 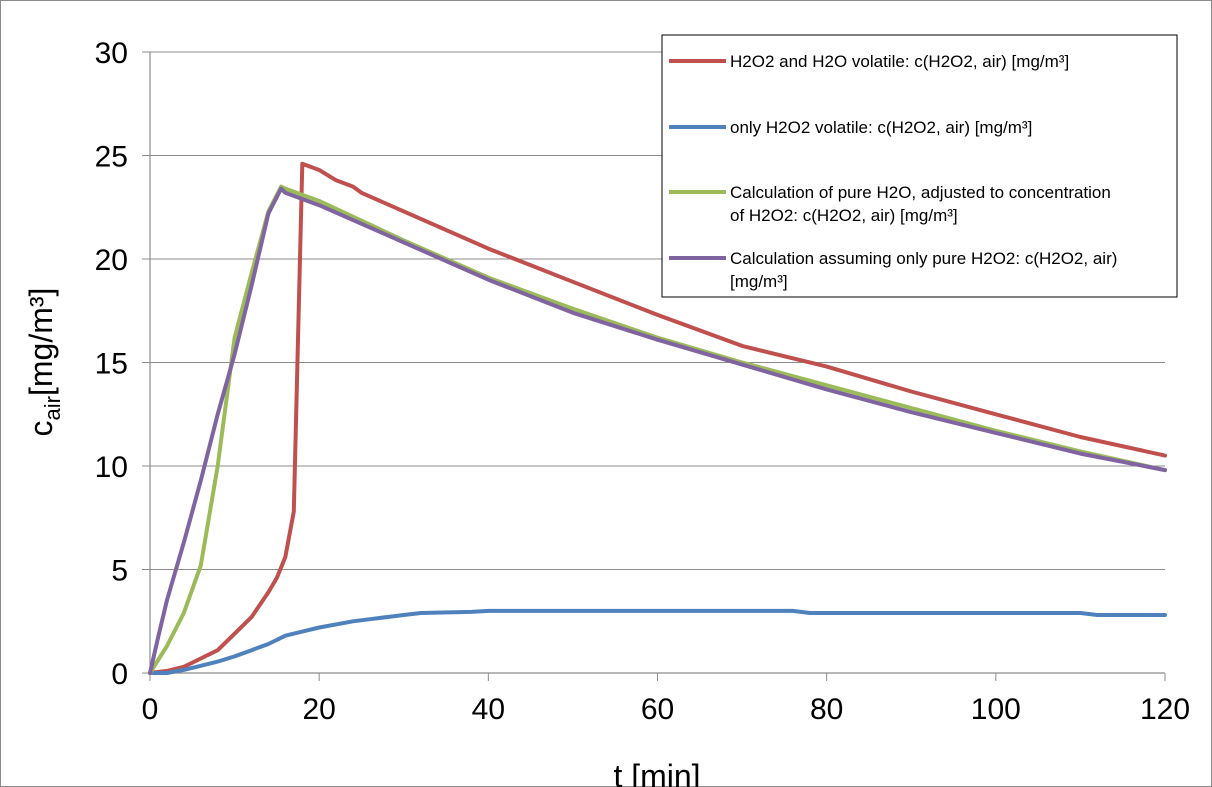 I want to click on y-tick-label: 30, so click(x=111, y=53).